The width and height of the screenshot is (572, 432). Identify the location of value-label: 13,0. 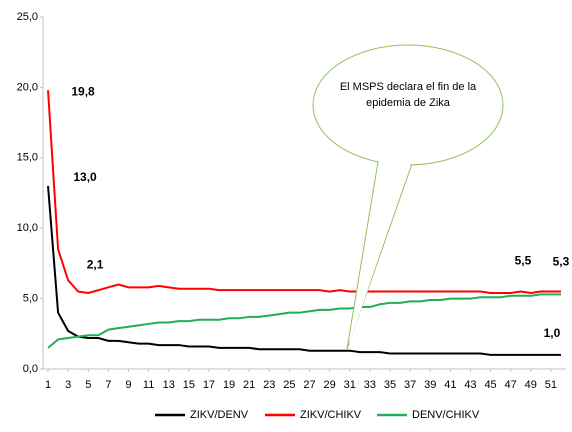
(85, 177).